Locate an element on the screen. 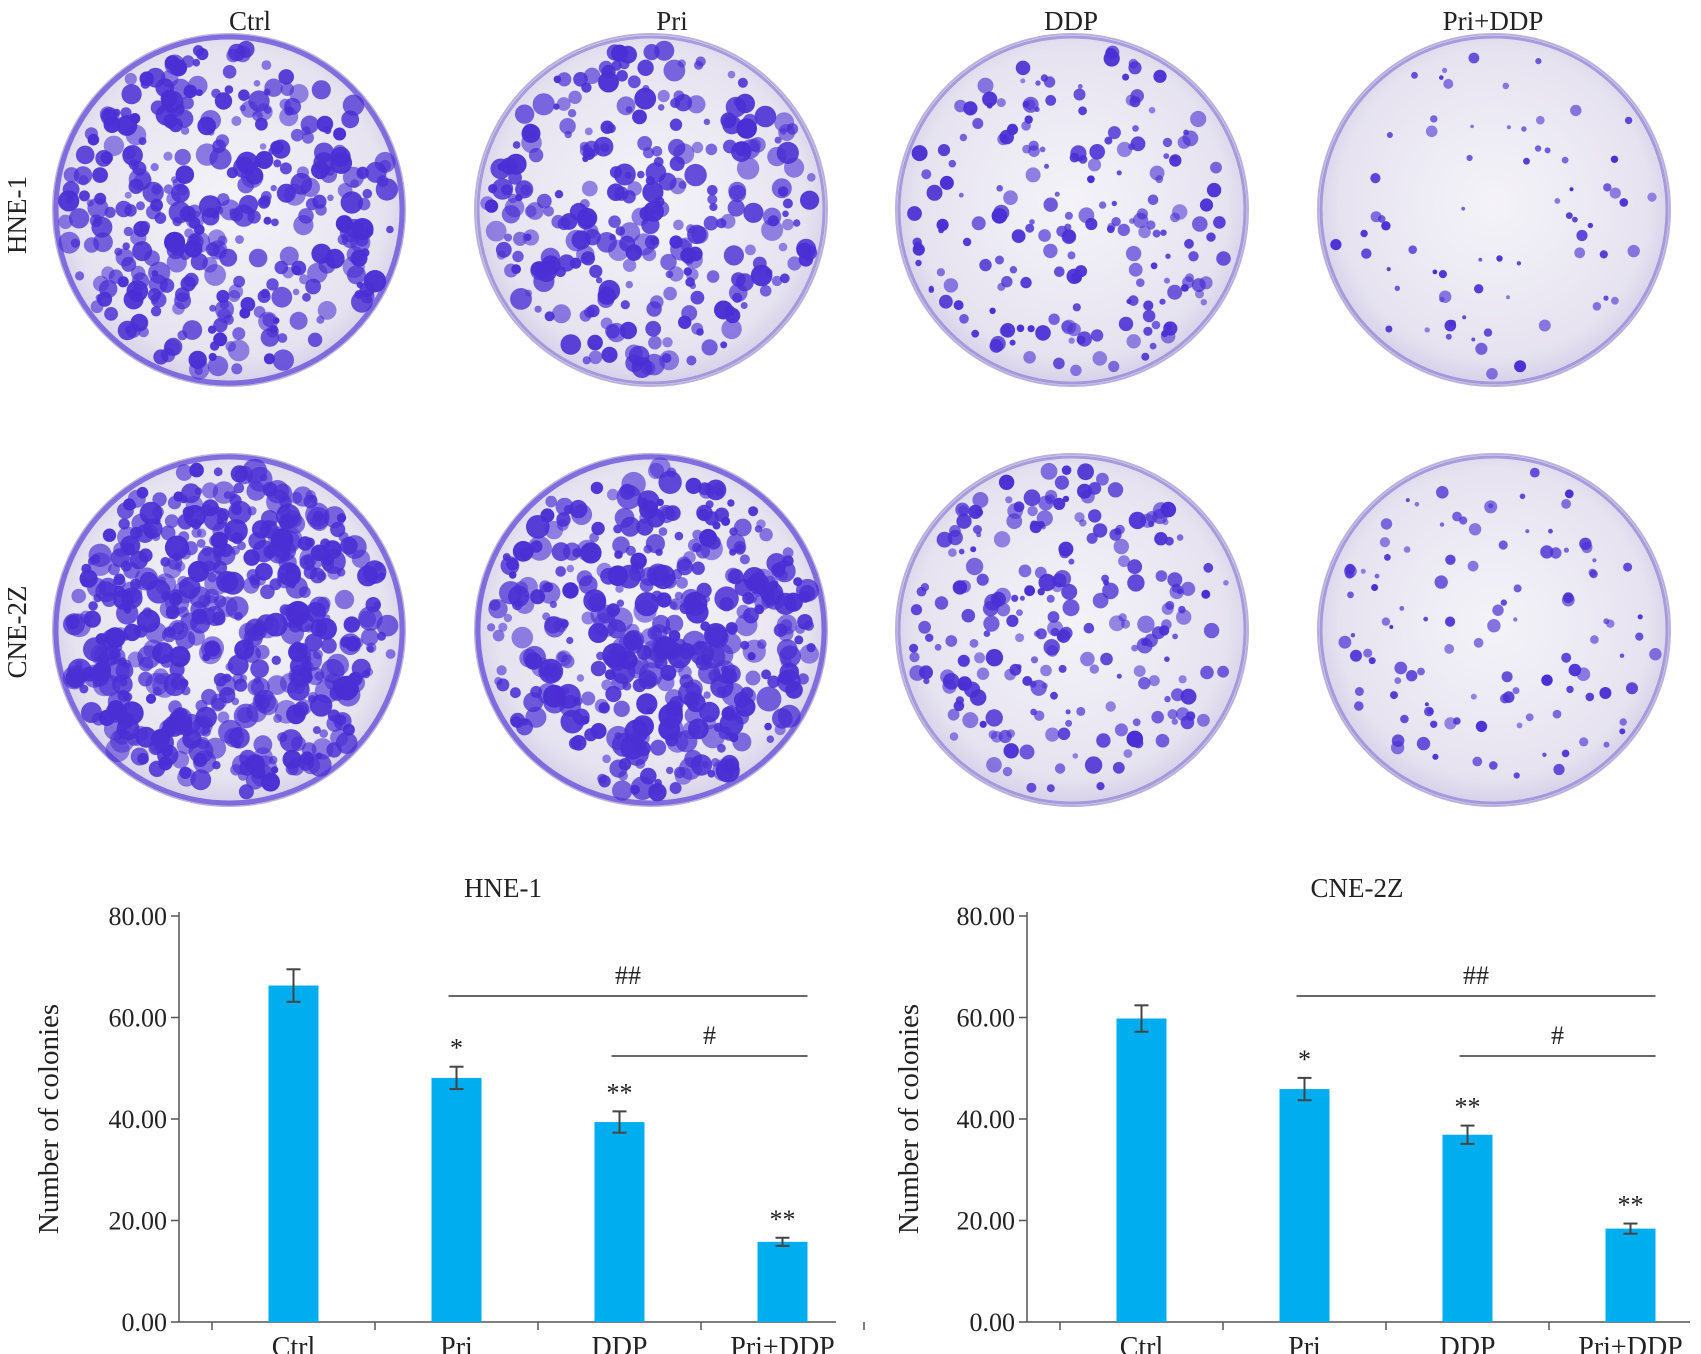 This screenshot has width=1701, height=1354. y-axis-label: Number of colonies is located at coordinates (49, 1119).